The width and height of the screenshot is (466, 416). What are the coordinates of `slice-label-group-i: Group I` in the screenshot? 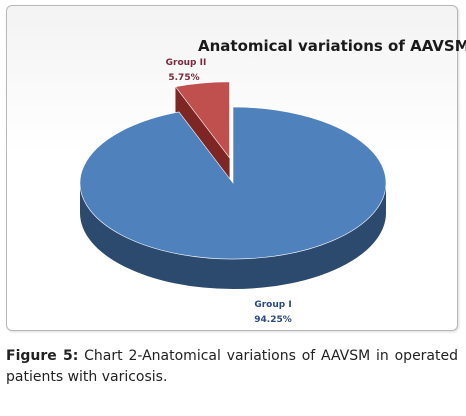 It's located at (272, 305).